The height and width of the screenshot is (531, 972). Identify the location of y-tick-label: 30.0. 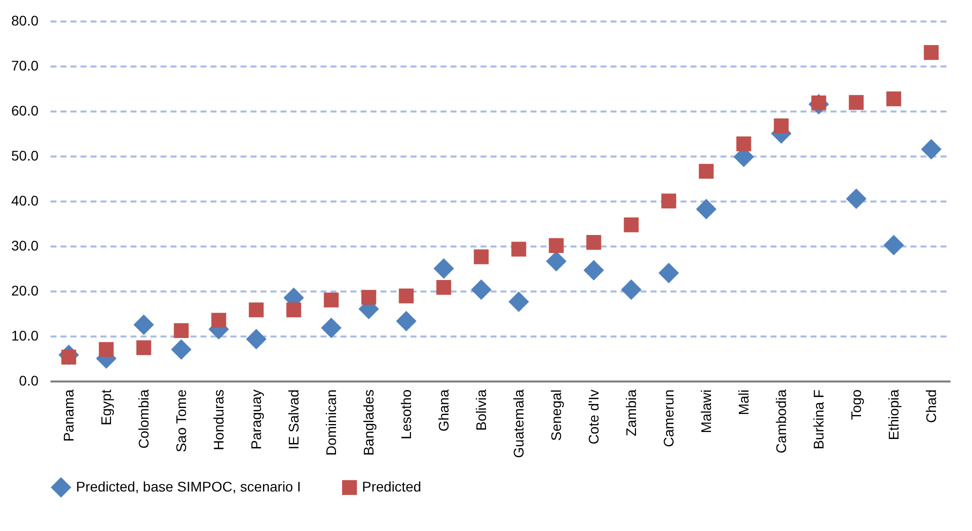
(25, 246).